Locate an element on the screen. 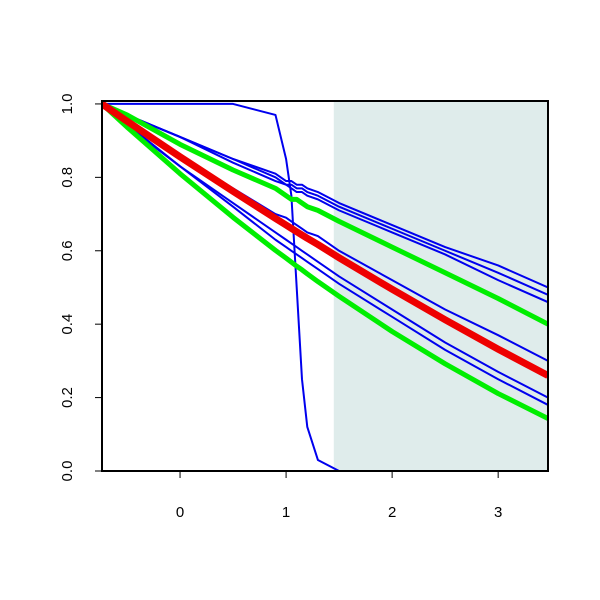 The image size is (600, 600). y-tick-label: 0.8 is located at coordinates (67, 177).